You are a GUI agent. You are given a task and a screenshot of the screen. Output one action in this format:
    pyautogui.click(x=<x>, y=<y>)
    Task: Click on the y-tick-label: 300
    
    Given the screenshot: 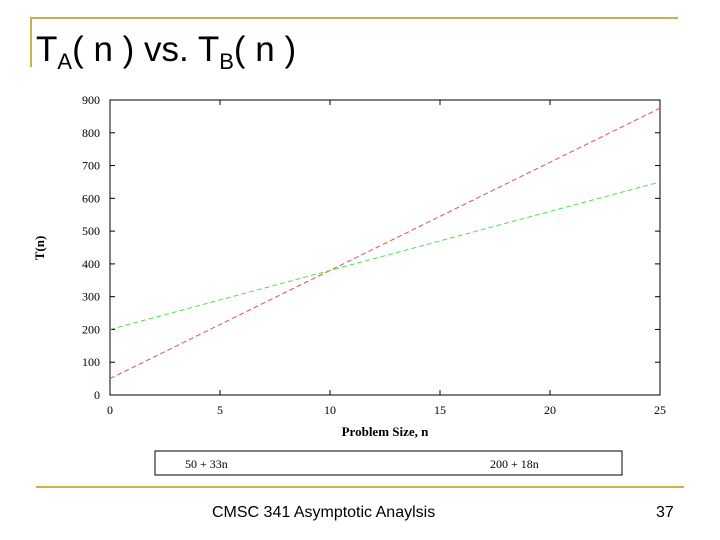 What is the action you would take?
    pyautogui.click(x=91, y=297)
    